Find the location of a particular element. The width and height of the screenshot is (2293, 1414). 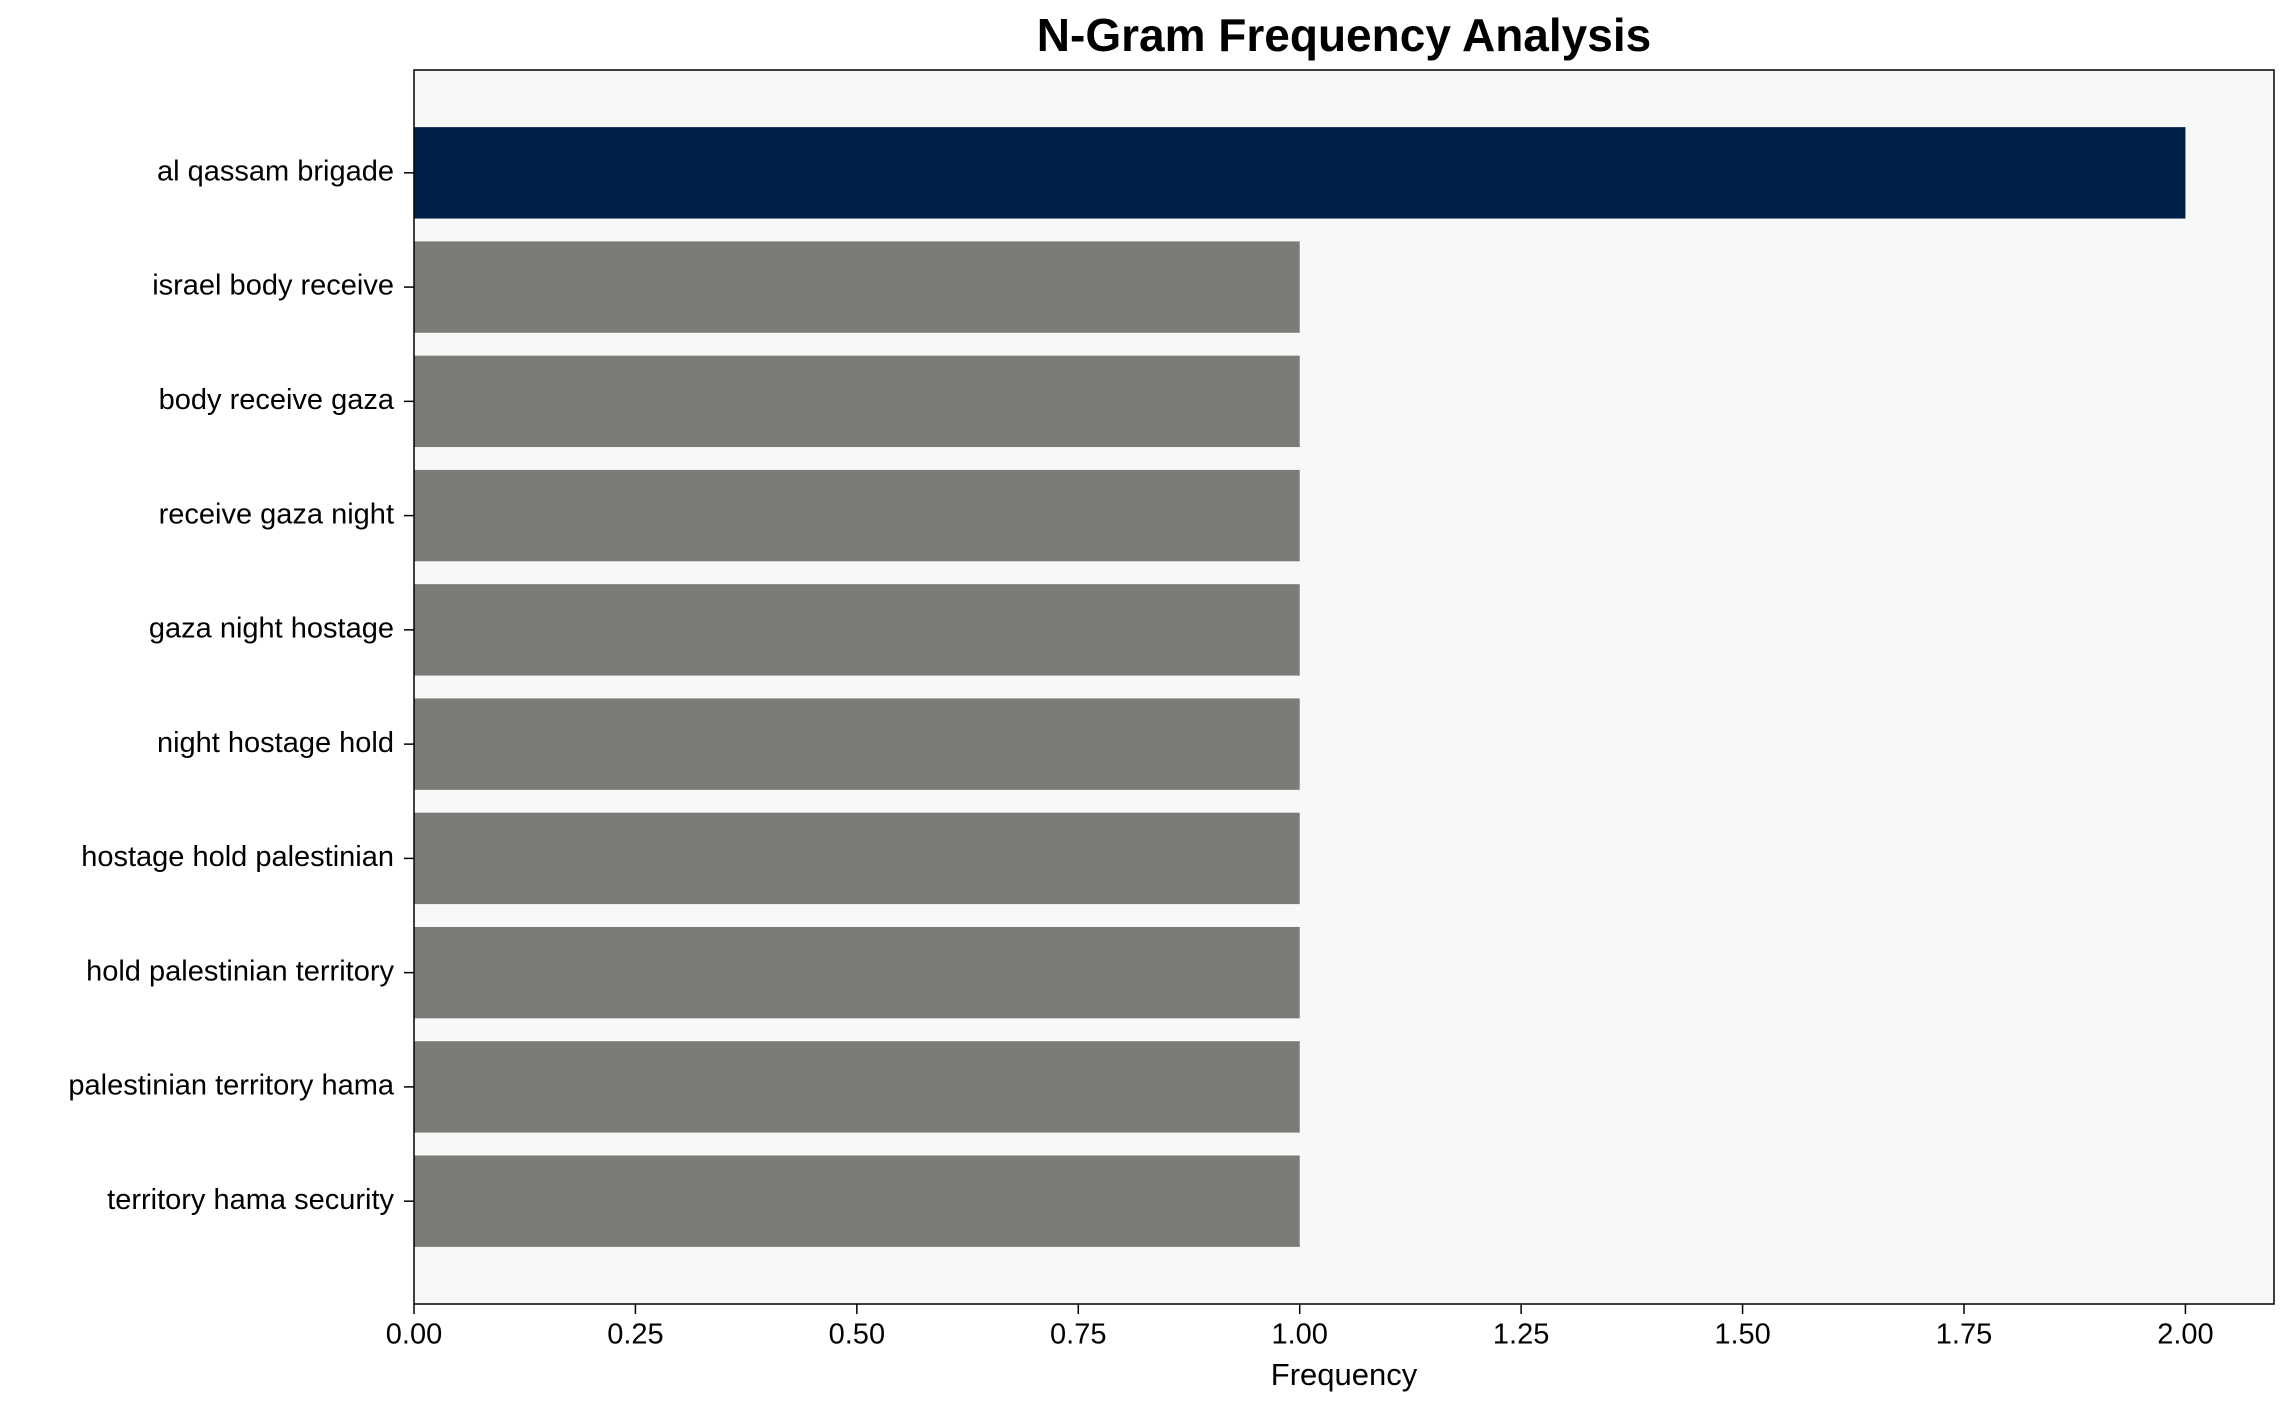

y-tick-label: al qassam brigade is located at coordinates (275, 171).